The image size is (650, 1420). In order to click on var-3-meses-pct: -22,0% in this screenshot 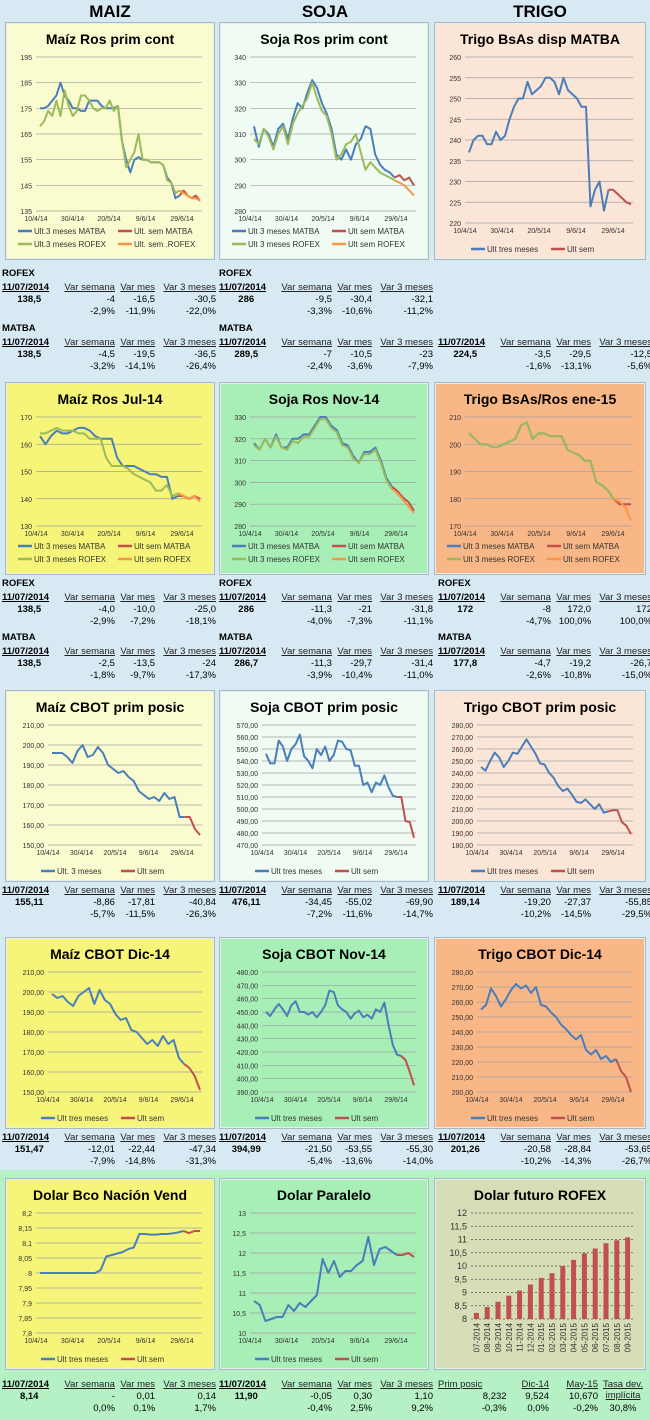, I will do `click(200, 311)`.